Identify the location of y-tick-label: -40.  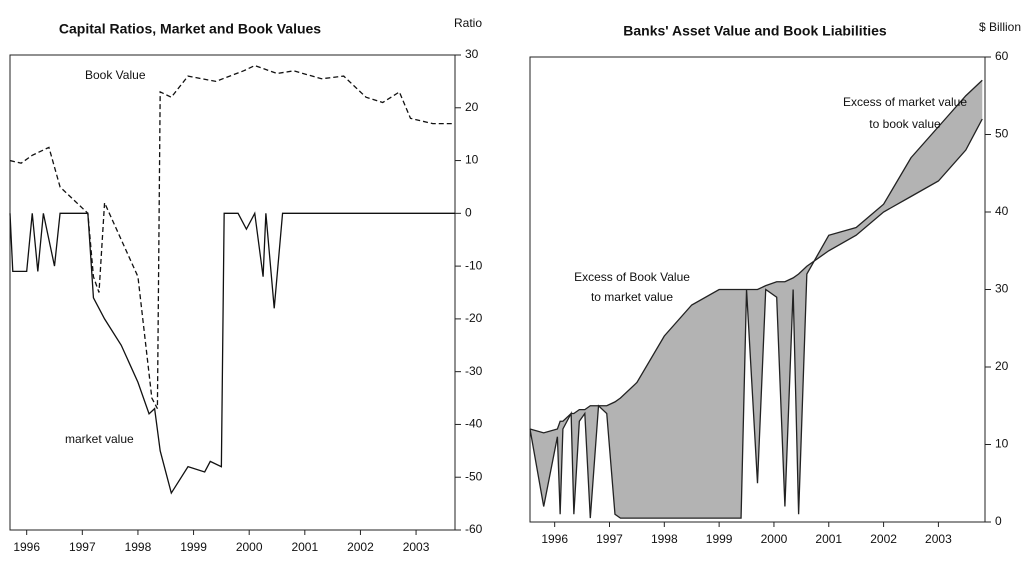
(474, 424).